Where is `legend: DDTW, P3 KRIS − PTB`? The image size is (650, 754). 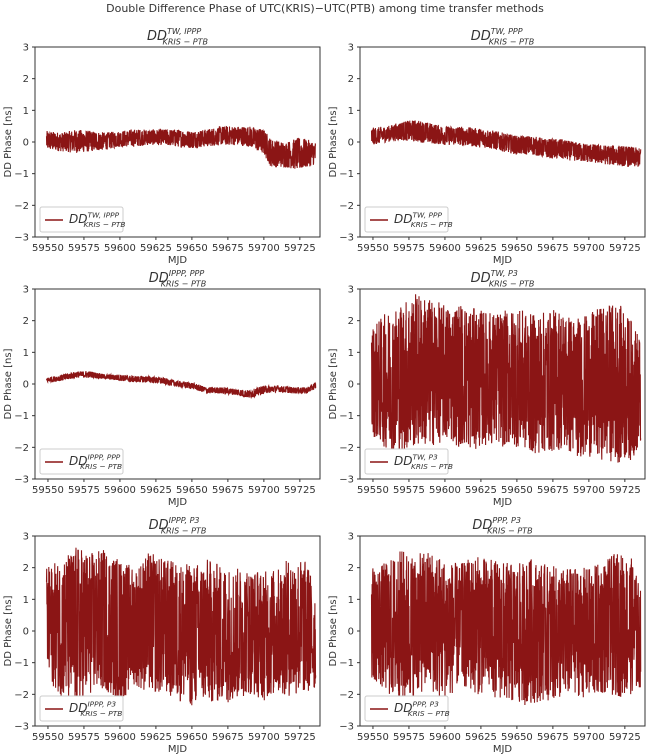 legend: DDTW, P3 KRIS − PTB is located at coordinates (408, 461).